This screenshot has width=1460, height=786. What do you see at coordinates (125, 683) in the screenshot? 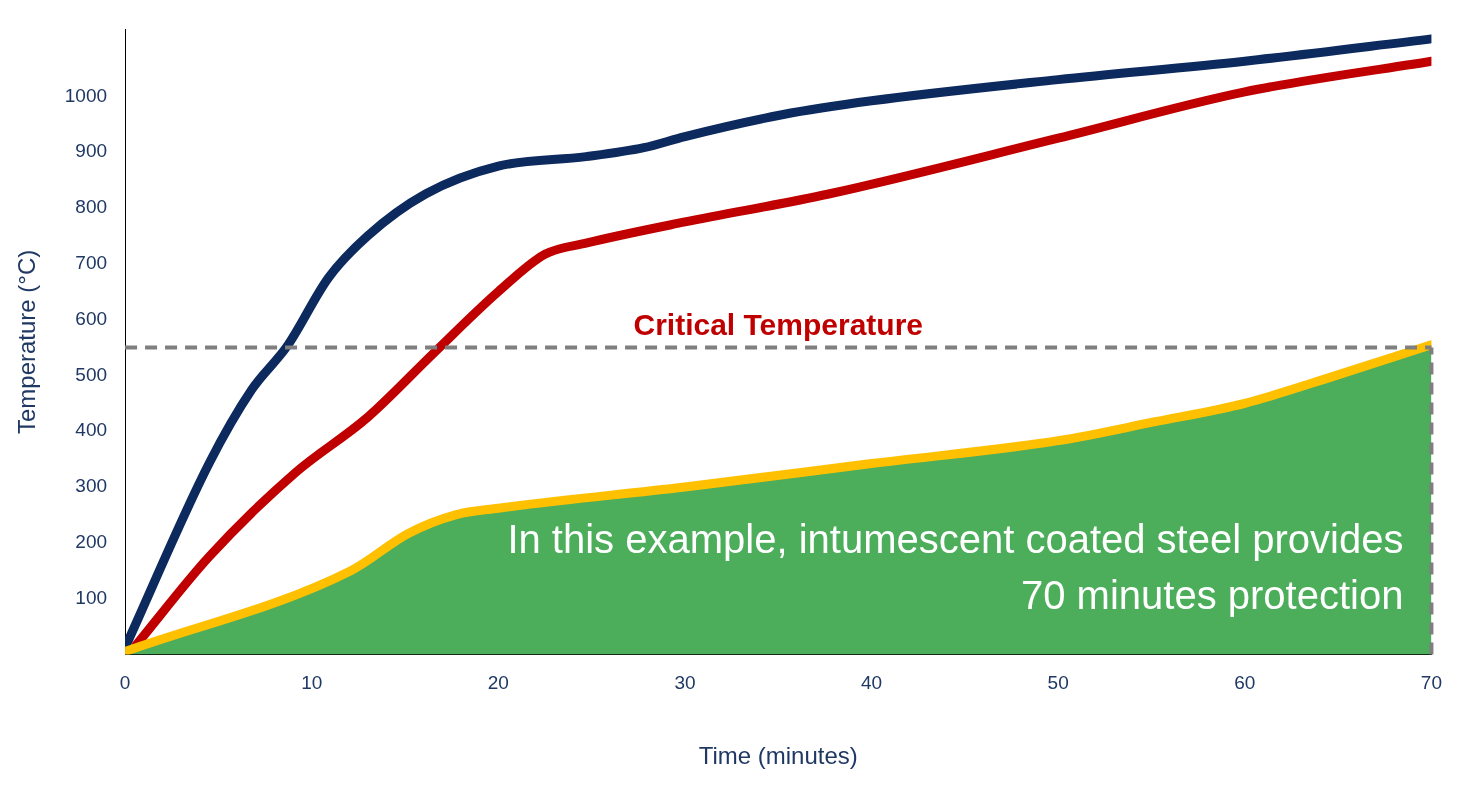
I see `x-tick-label: 0` at bounding box center [125, 683].